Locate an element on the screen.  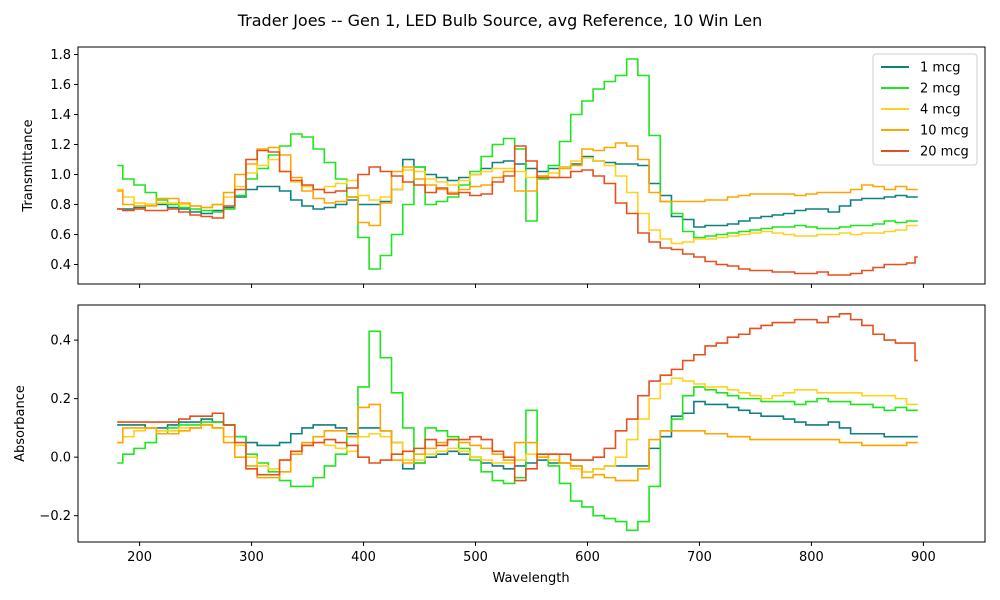
legend-entry-label: 4 mcg is located at coordinates (940, 110).